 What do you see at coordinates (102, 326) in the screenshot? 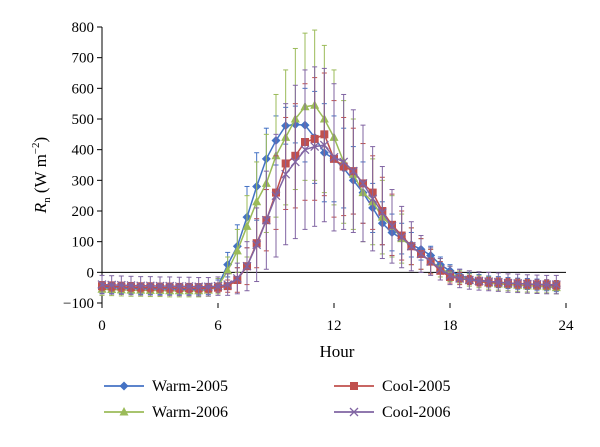
I see `x-tick-label: 0` at bounding box center [102, 326].